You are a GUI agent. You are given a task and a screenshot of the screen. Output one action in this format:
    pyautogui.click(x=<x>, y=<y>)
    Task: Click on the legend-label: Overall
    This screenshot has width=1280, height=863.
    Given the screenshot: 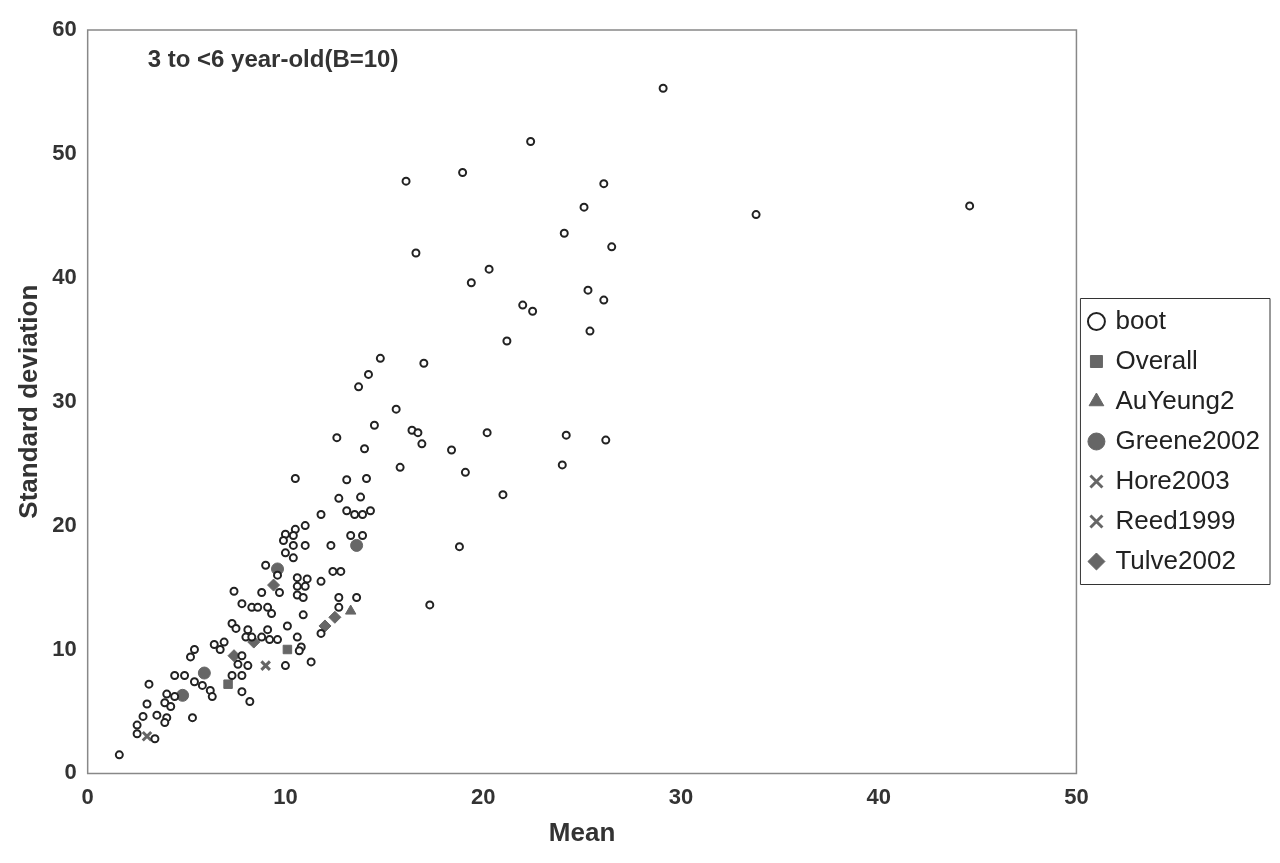 What is the action you would take?
    pyautogui.click(x=1156, y=359)
    